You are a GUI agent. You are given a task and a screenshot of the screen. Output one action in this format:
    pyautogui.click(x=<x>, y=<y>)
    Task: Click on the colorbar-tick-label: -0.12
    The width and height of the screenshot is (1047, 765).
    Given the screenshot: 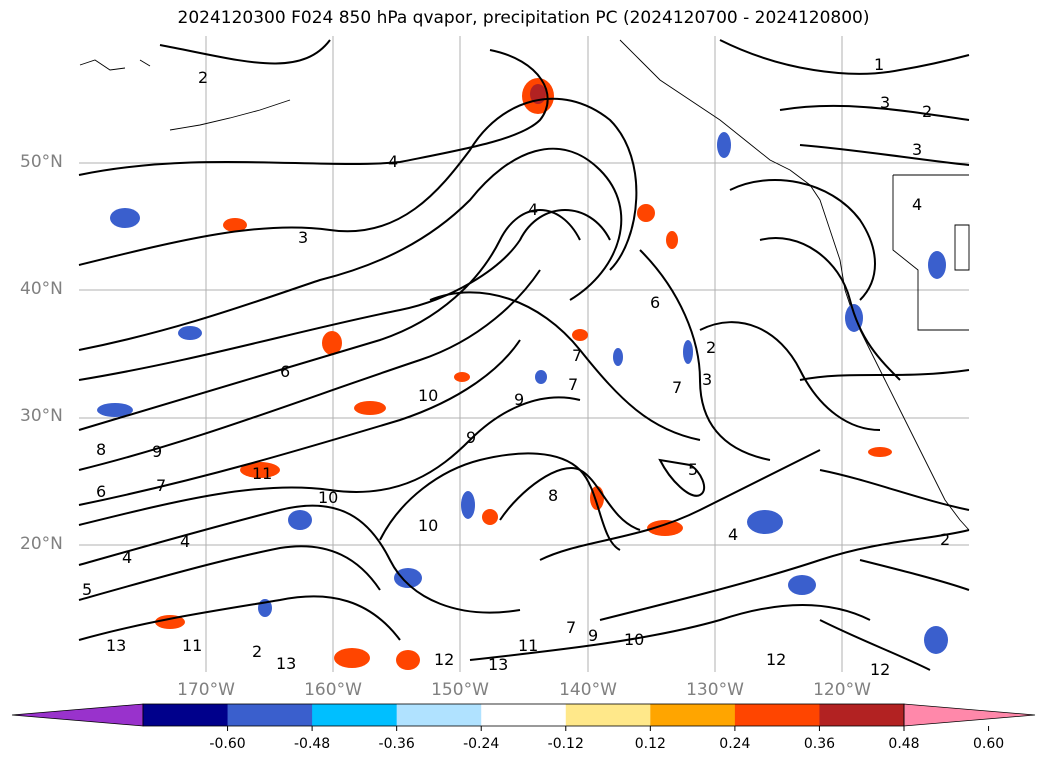 What is the action you would take?
    pyautogui.click(x=565, y=744)
    